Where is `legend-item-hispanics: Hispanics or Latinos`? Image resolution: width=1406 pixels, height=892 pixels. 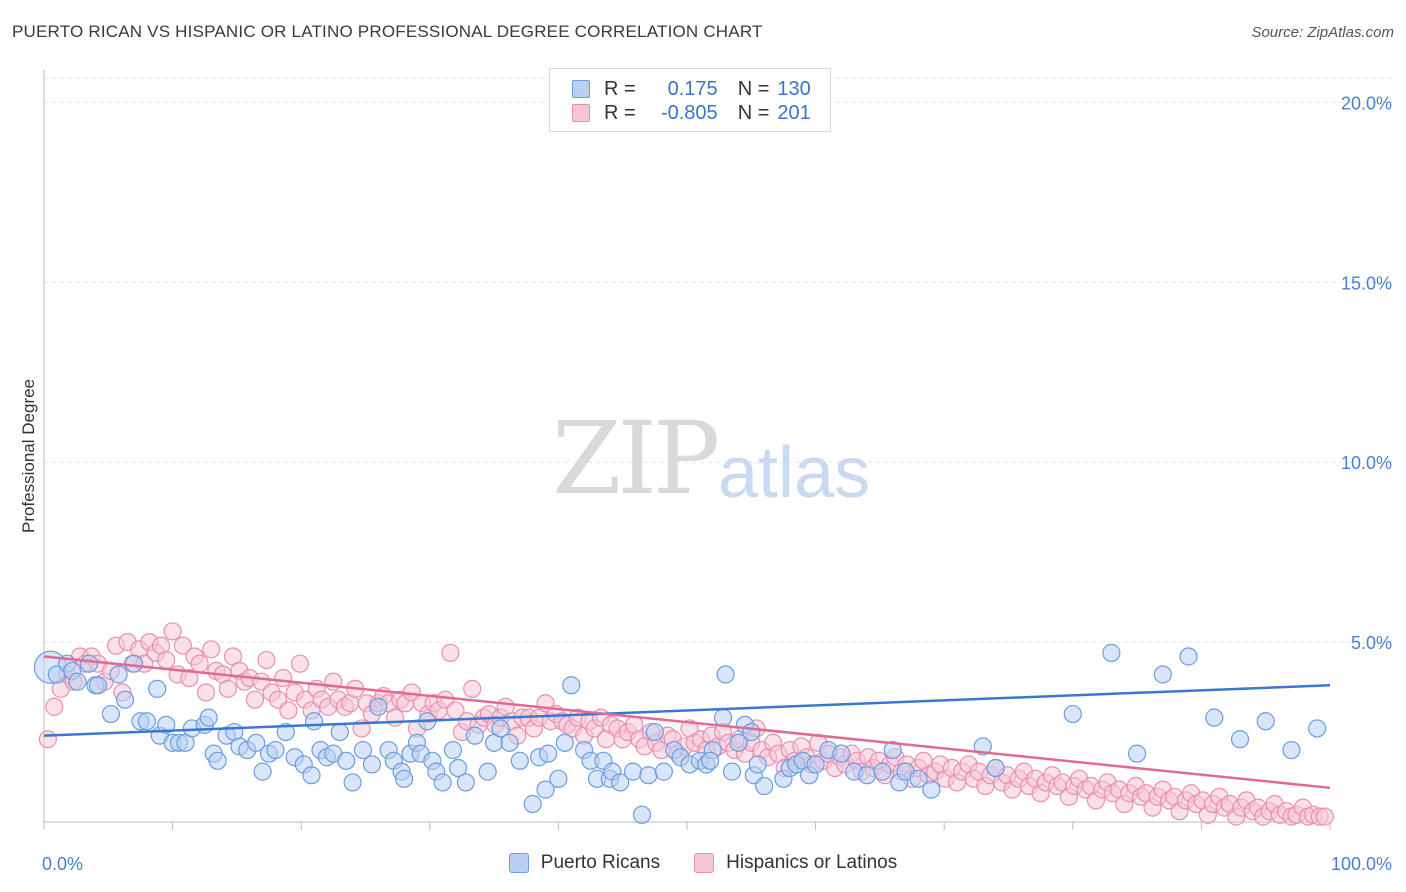
legend-item-hispanics: Hispanics or Latinos is located at coordinates (795, 863).